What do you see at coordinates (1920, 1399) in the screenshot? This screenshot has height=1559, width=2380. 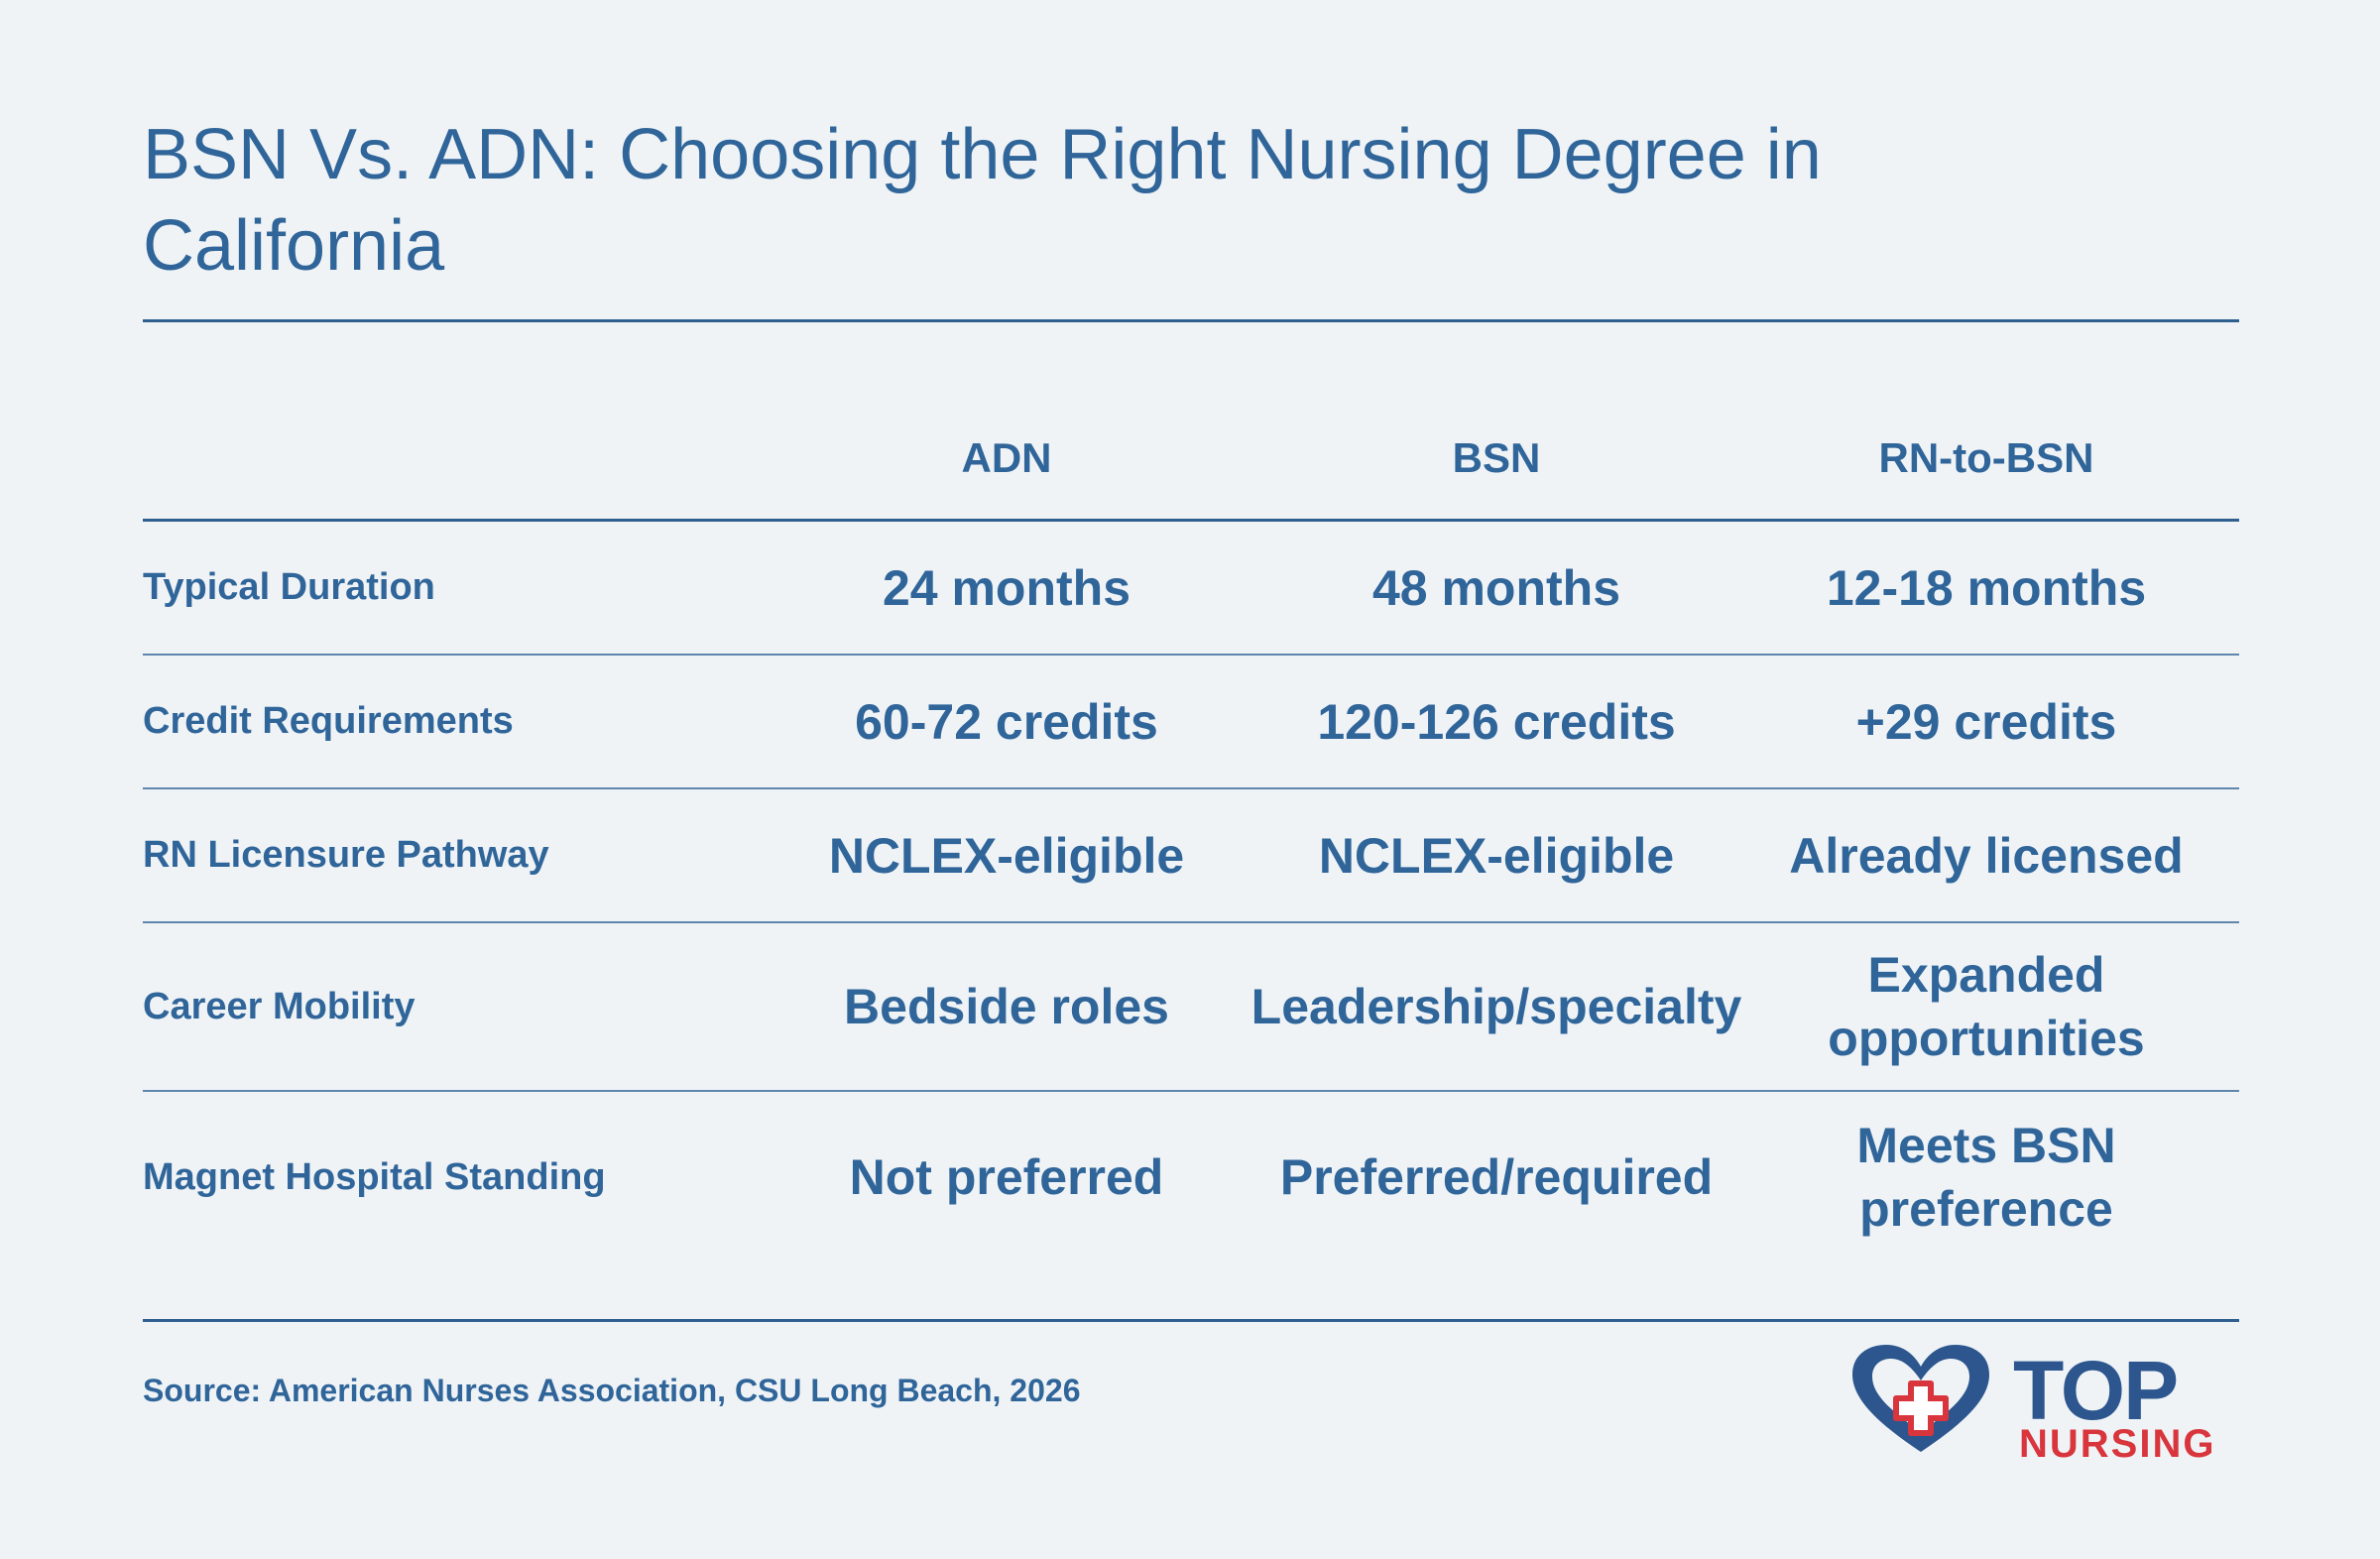 I see `heart-cross-icon` at bounding box center [1920, 1399].